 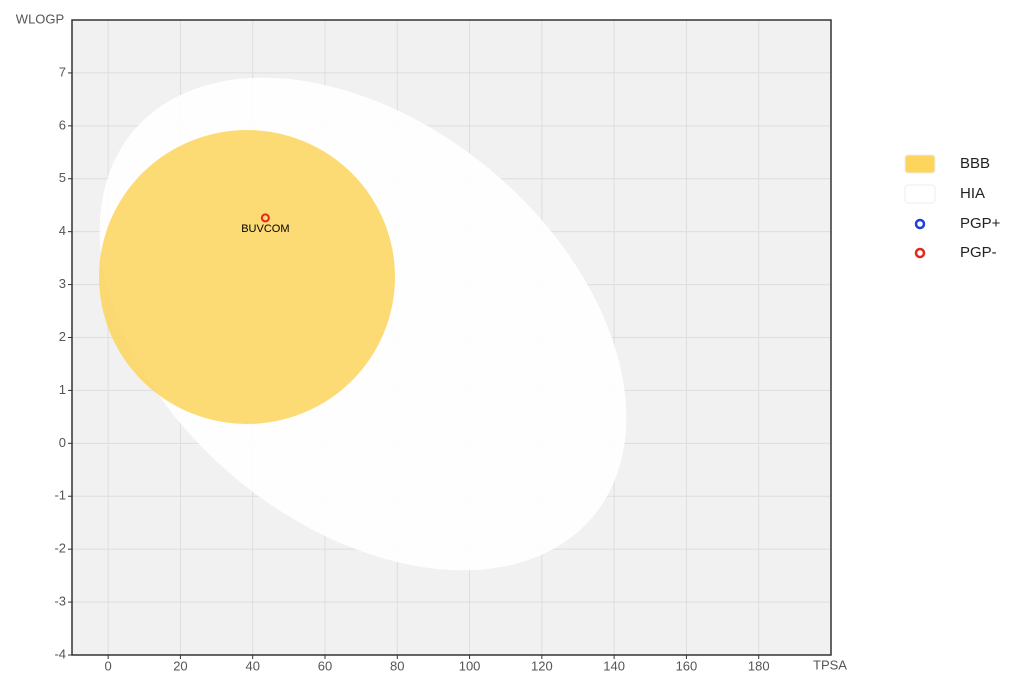 I want to click on x-tick-label: 140, so click(x=614, y=665).